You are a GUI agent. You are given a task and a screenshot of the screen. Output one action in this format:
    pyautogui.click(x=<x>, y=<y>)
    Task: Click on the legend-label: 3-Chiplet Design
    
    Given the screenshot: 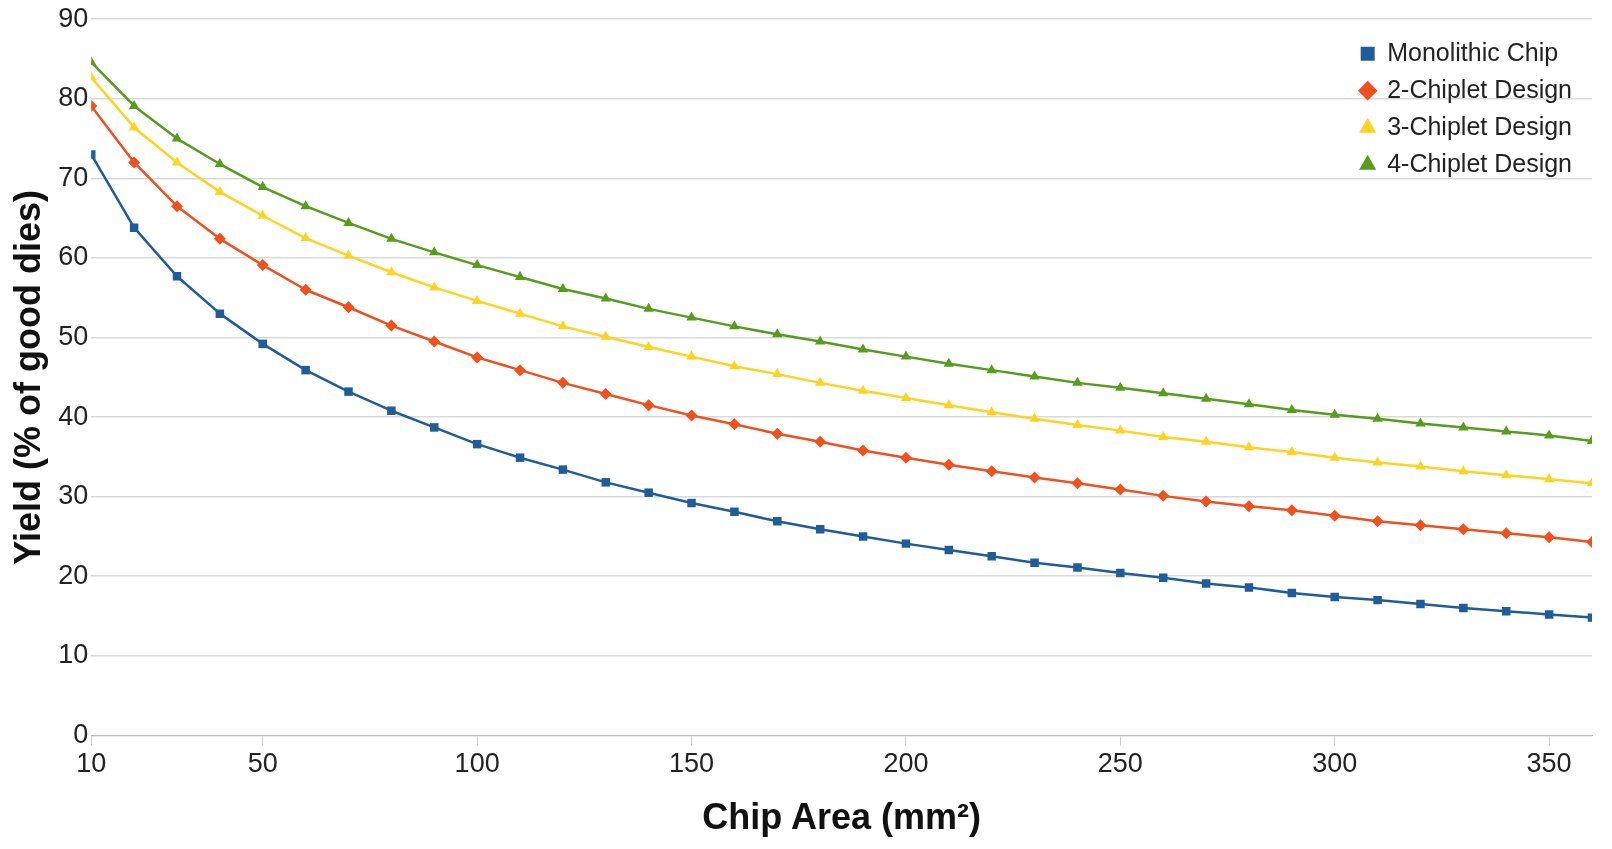 What is the action you would take?
    pyautogui.click(x=1480, y=125)
    